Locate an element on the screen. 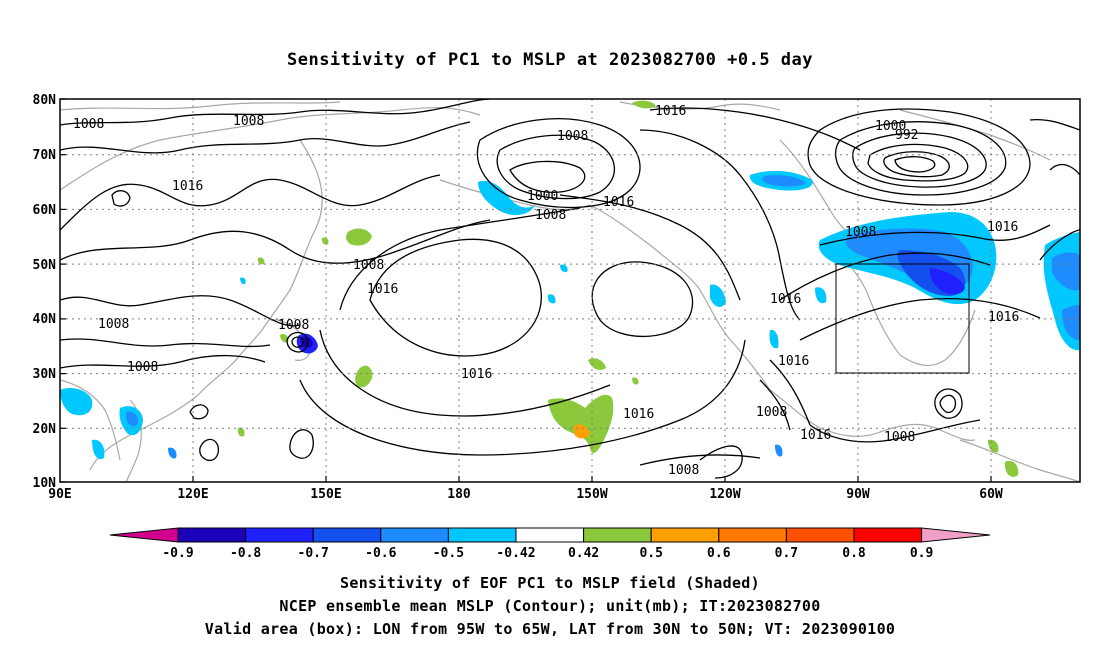 Image resolution: width=1100 pixels, height=650 pixels. colorbar-tick-label: -0.8 is located at coordinates (245, 553).